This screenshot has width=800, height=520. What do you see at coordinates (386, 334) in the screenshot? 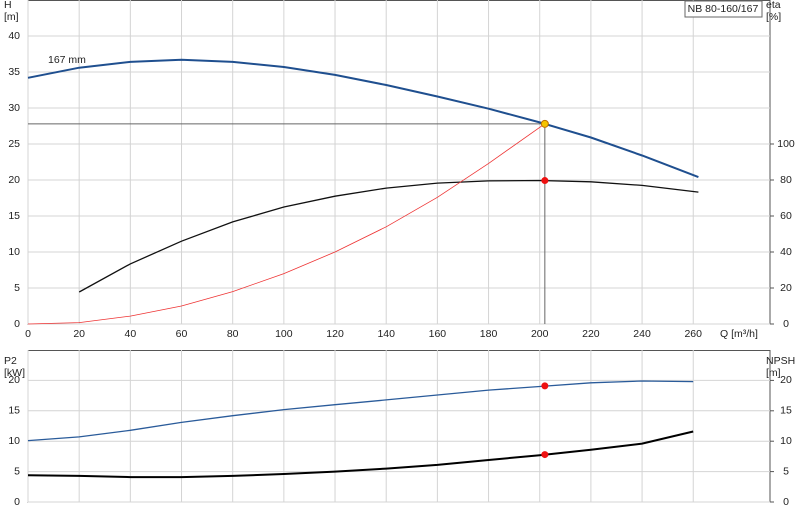
I see `x-tick-label: 140` at bounding box center [386, 334].